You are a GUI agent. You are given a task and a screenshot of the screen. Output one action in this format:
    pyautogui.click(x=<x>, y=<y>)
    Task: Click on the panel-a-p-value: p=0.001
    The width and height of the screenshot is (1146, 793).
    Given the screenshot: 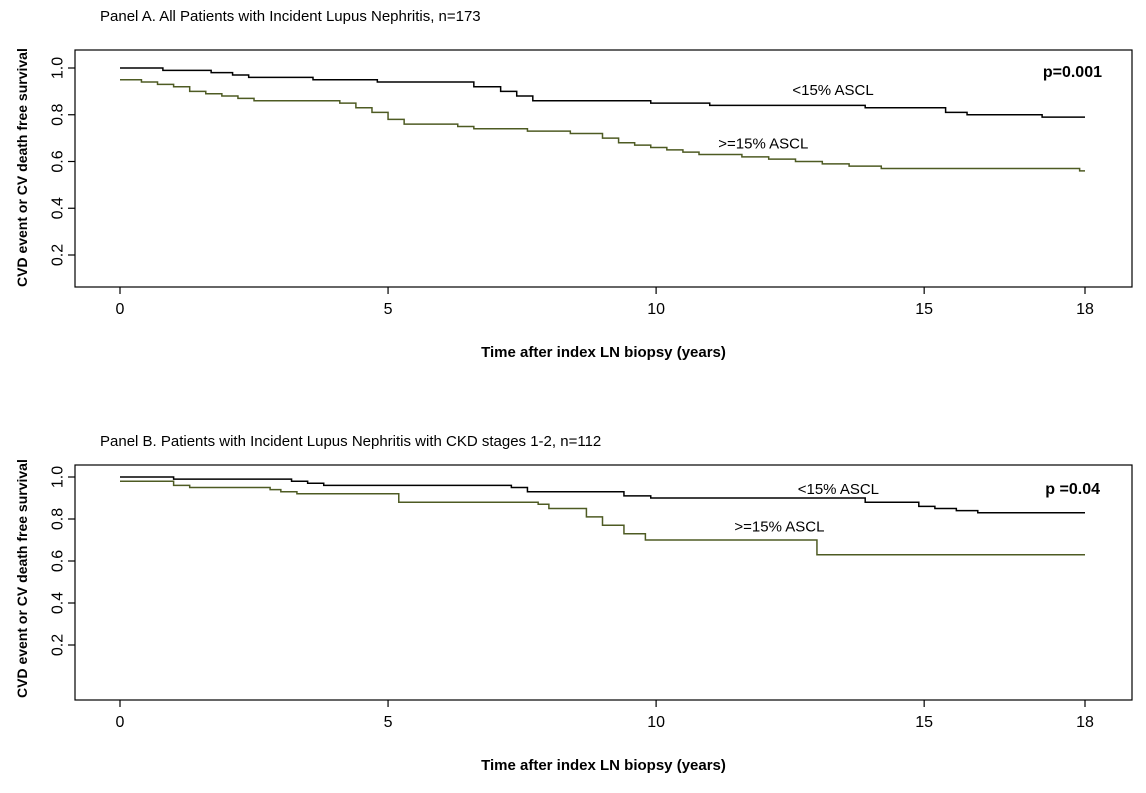 What is the action you would take?
    pyautogui.click(x=1072, y=72)
    